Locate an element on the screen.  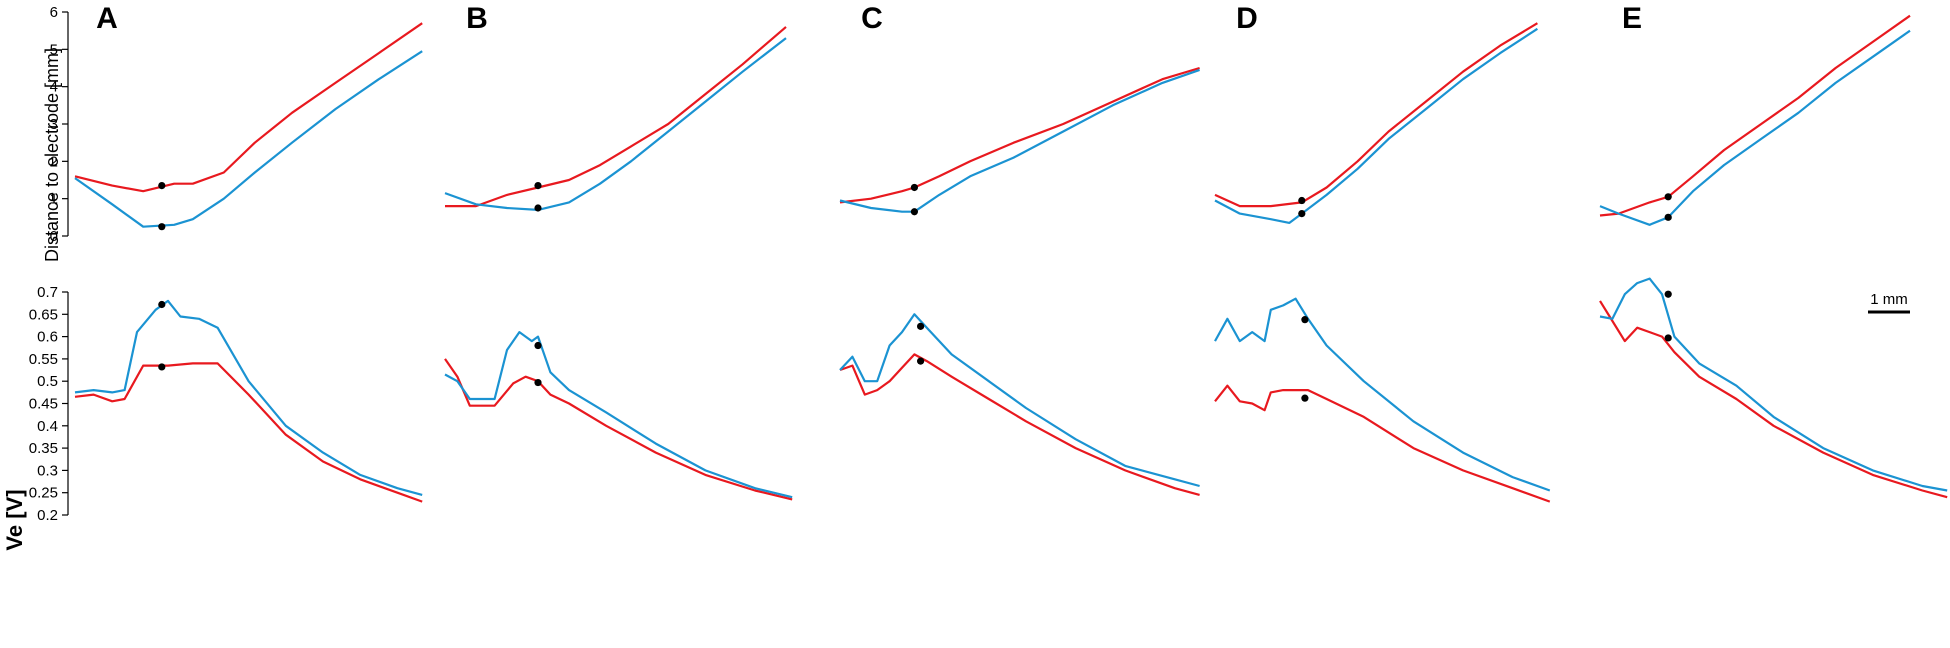
panel-c-top: C is located at coordinates (1019, 109).